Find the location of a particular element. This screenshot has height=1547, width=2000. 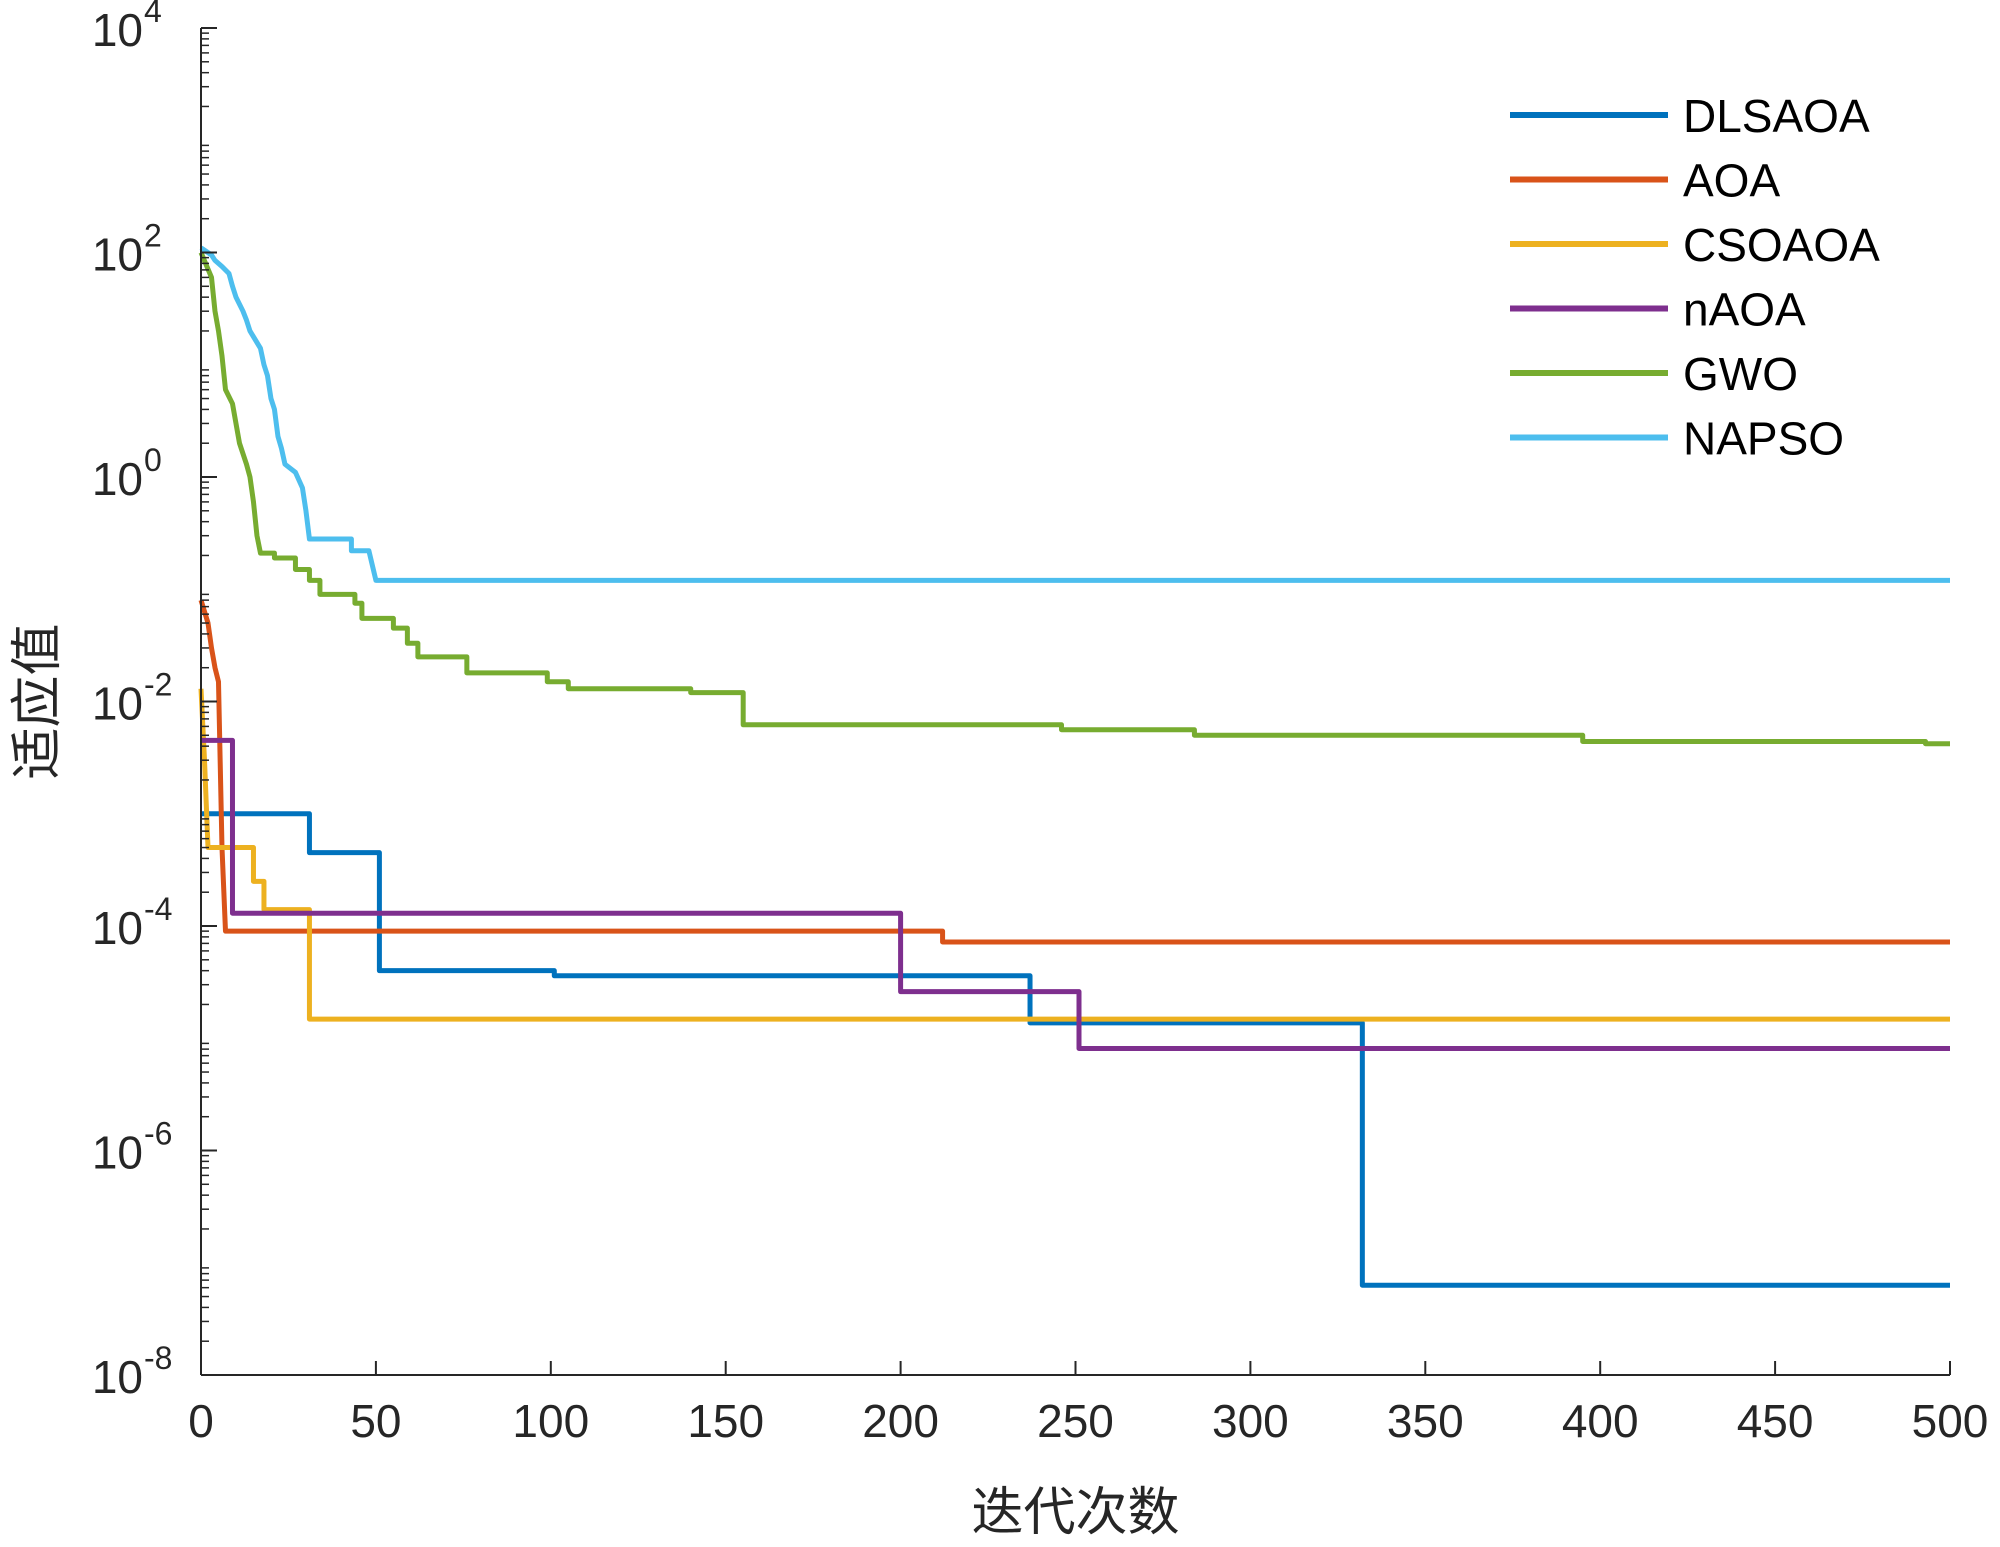

x-tick-label: 200 is located at coordinates (900, 1421).